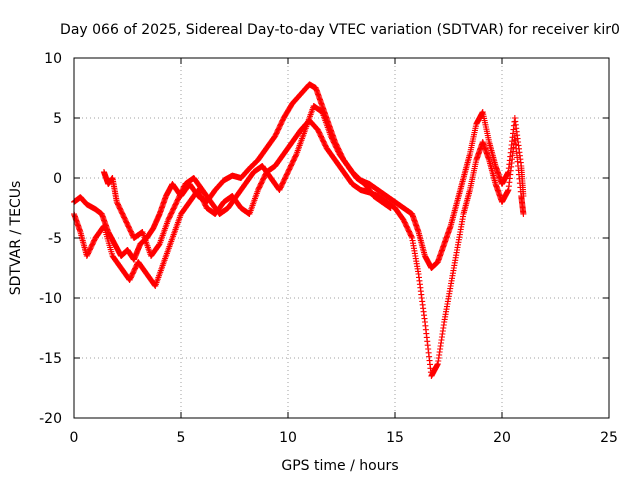 Image resolution: width=640 pixels, height=480 pixels. What do you see at coordinates (57, 179) in the screenshot?
I see `y-tick-label: 0` at bounding box center [57, 179].